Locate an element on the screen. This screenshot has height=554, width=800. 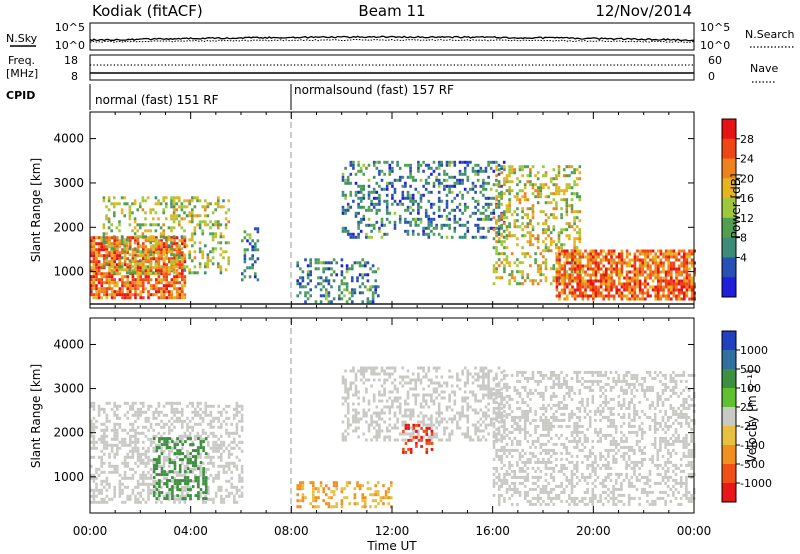
colorbar-tick-label: 16 is located at coordinates (747, 198).